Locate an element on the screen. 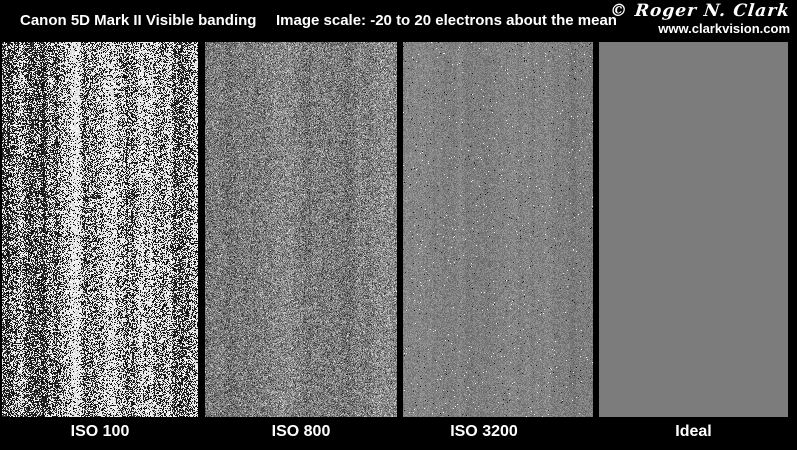 The image size is (797, 450). panel-label-iso-800: ISO 800 is located at coordinates (301, 431).